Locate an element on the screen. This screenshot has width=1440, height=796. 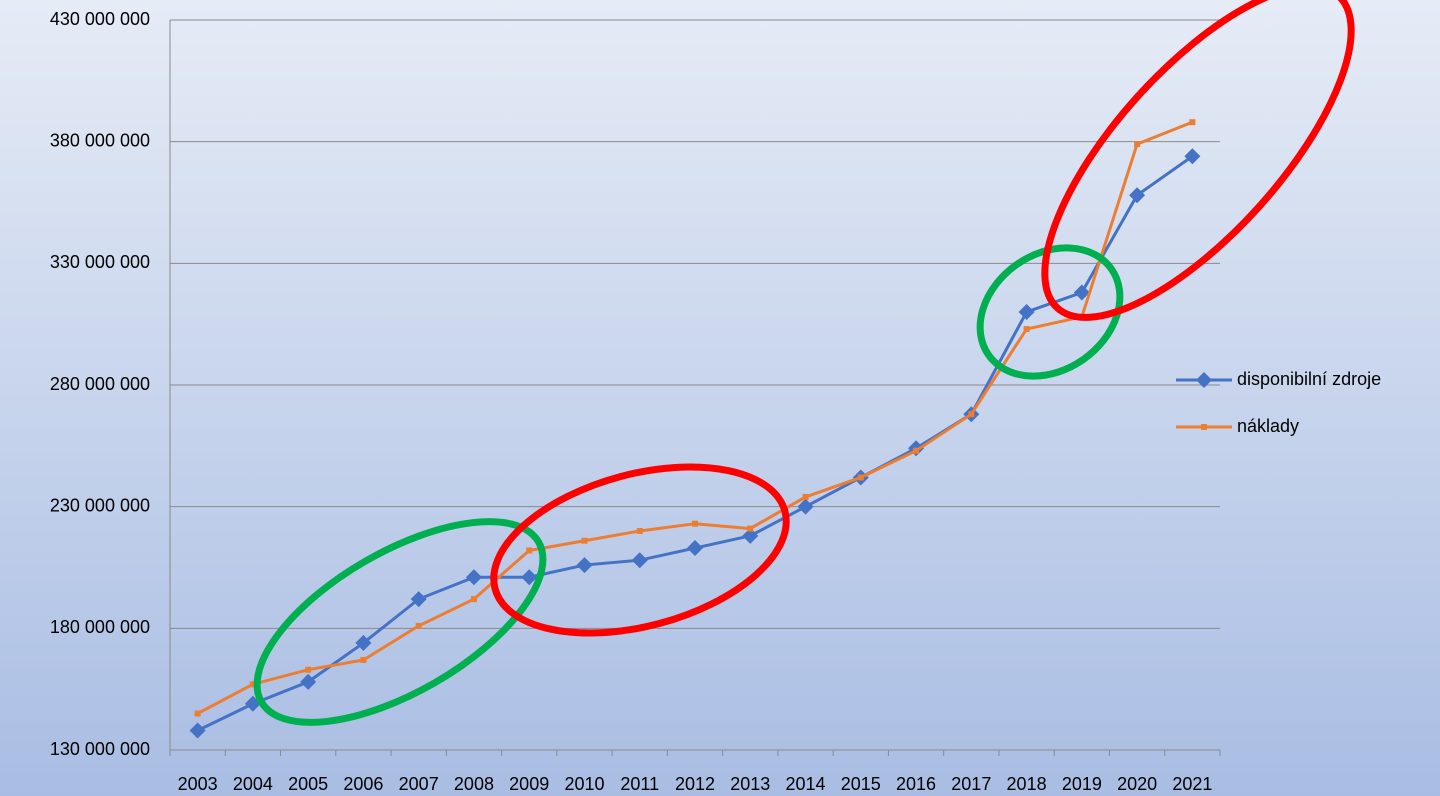
x-tick-label: 2013 is located at coordinates (750, 784).